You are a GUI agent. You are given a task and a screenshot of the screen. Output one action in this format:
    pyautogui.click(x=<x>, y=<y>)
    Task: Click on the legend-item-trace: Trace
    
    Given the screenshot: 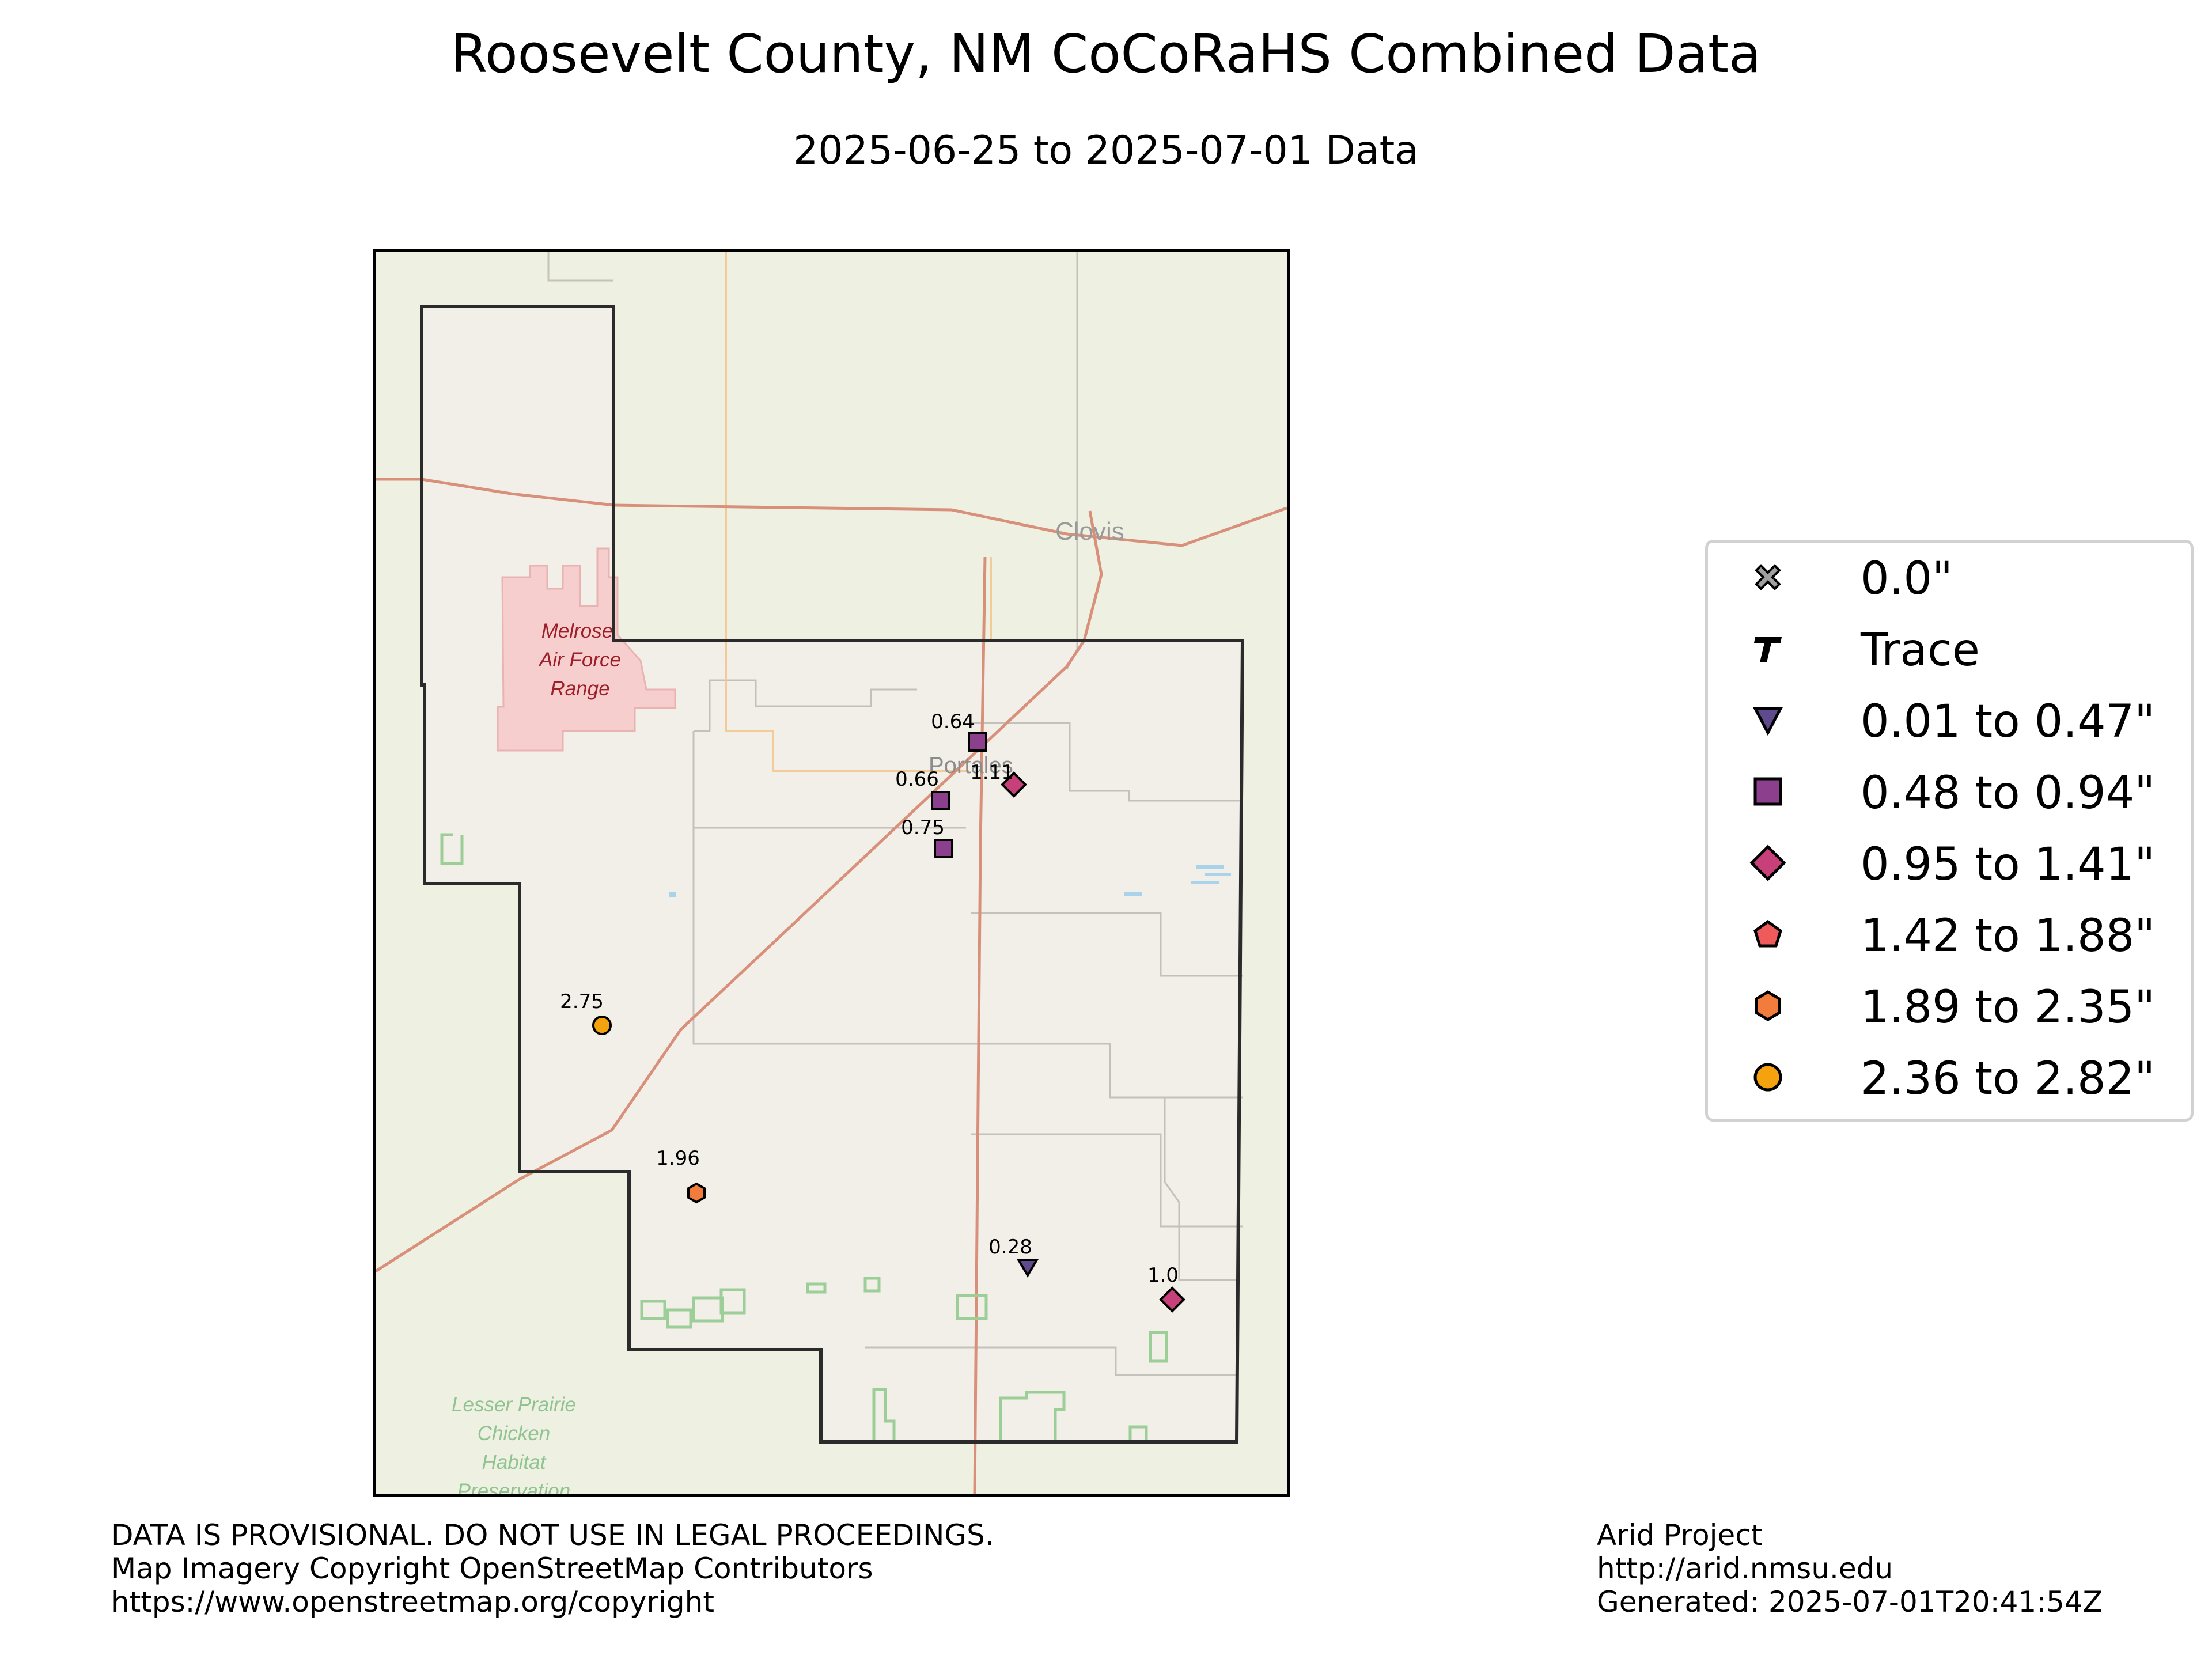 What is the action you would take?
    pyautogui.click(x=1949, y=648)
    